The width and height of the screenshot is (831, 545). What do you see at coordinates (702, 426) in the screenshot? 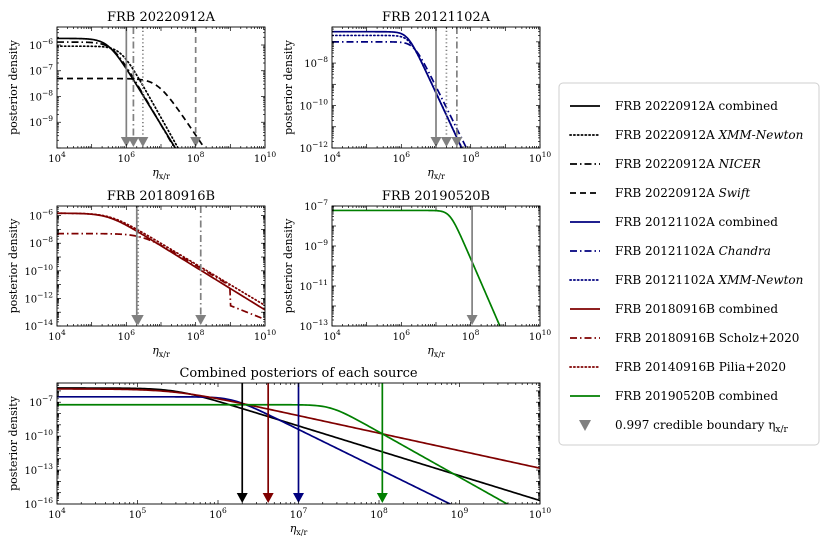
I see `legend-label: 0.997 credible boundary ηx/r` at bounding box center [702, 426].